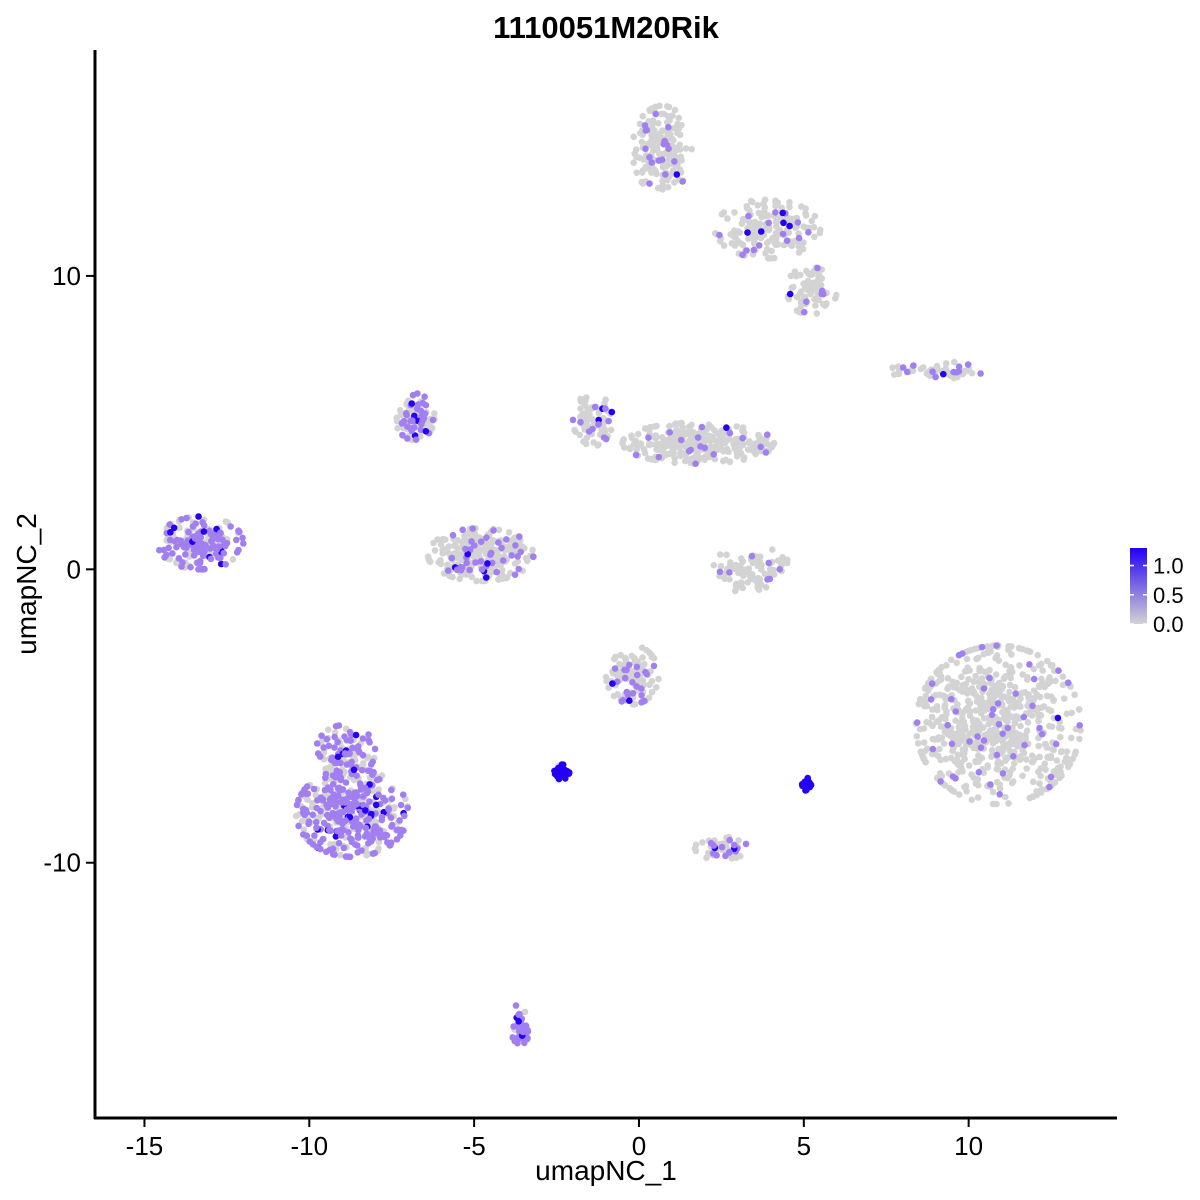 Image resolution: width=1200 pixels, height=1200 pixels. I want to click on y-axis-ticks: -10 0 10, so click(69, 569).